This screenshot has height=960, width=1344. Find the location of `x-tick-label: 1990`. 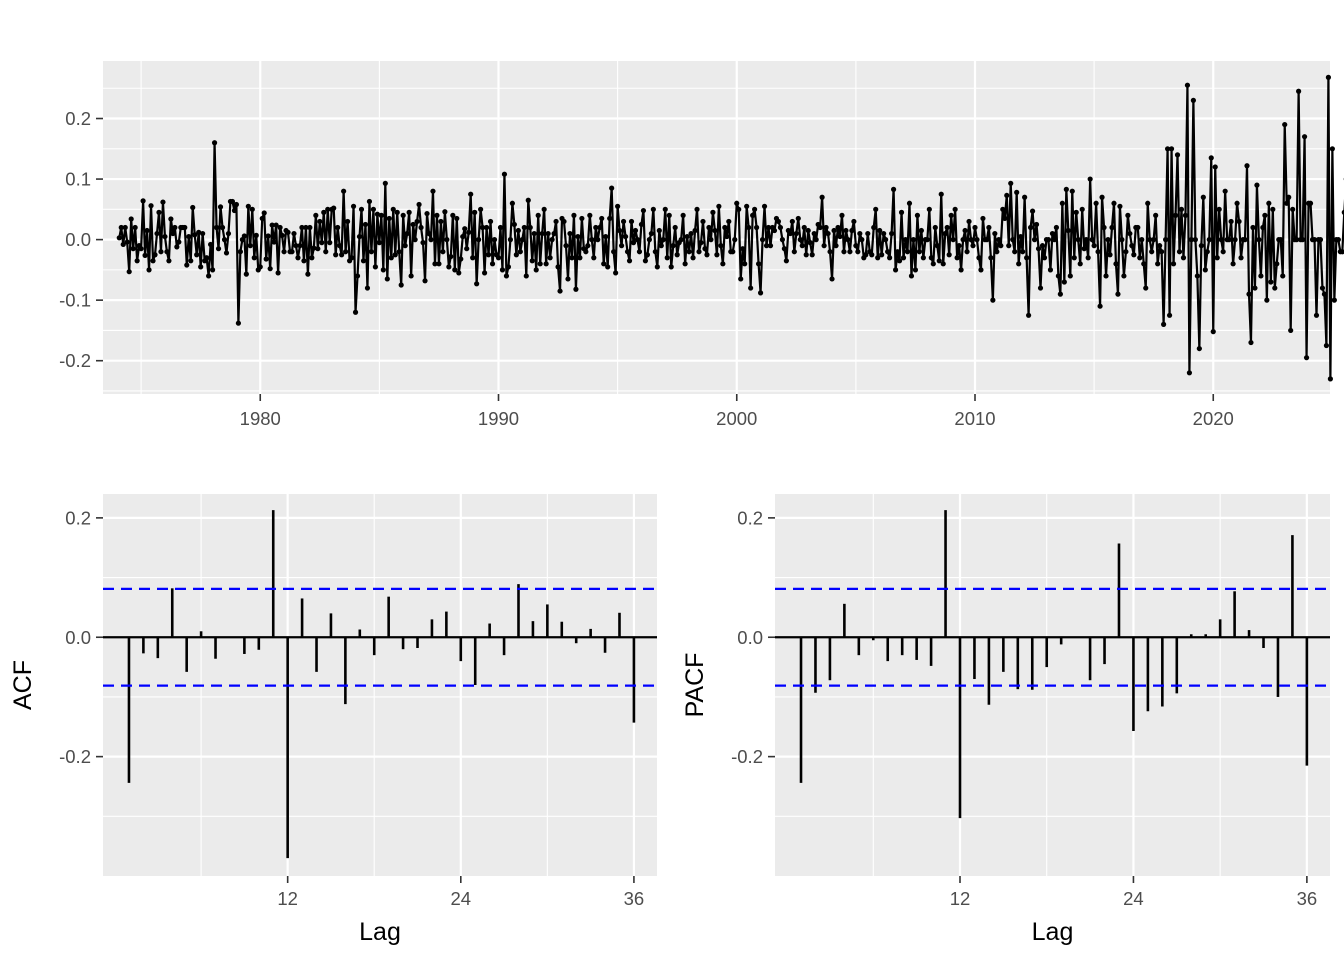

x-tick-label: 1990 is located at coordinates (498, 418).